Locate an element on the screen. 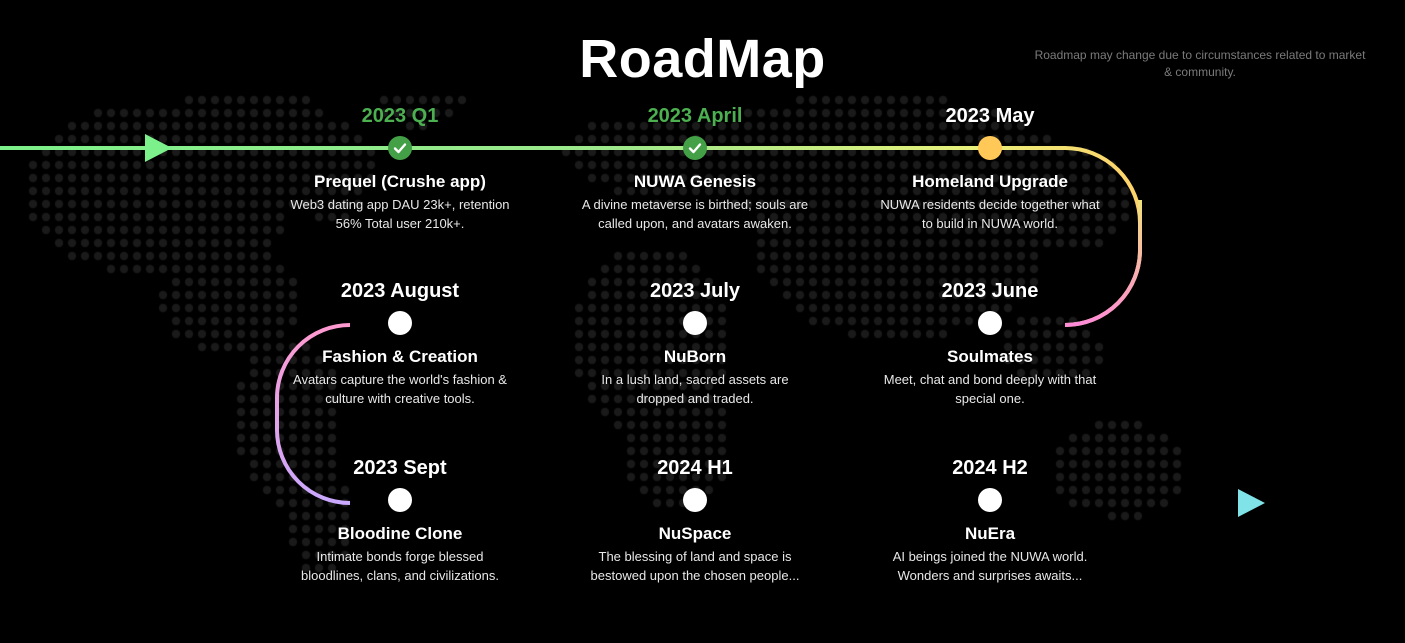 Image resolution: width=1405 pixels, height=643 pixels. milestone-name: NuSpace is located at coordinates (695, 533).